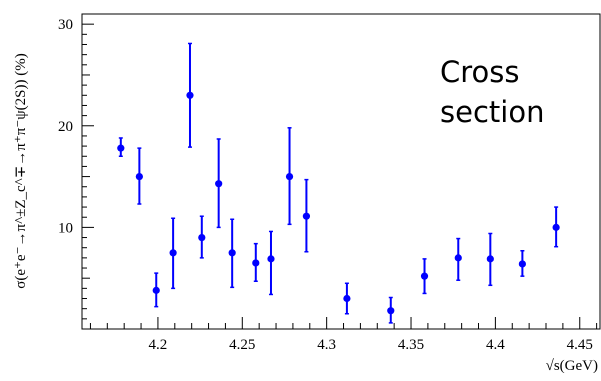 The width and height of the screenshot is (601, 381). Describe the element at coordinates (480, 72) in the screenshot. I see `annotation-line-1: Cross` at that location.